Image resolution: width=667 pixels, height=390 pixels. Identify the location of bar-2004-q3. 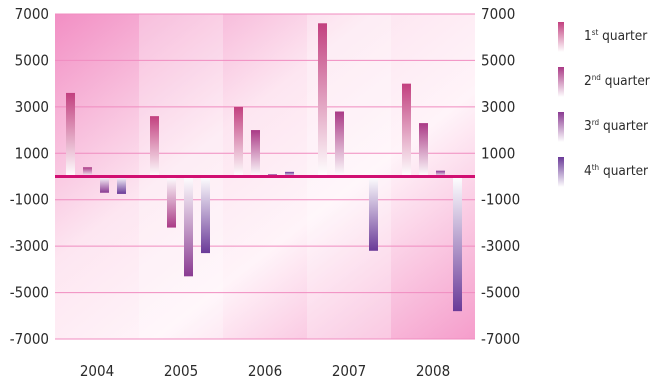
(104, 184).